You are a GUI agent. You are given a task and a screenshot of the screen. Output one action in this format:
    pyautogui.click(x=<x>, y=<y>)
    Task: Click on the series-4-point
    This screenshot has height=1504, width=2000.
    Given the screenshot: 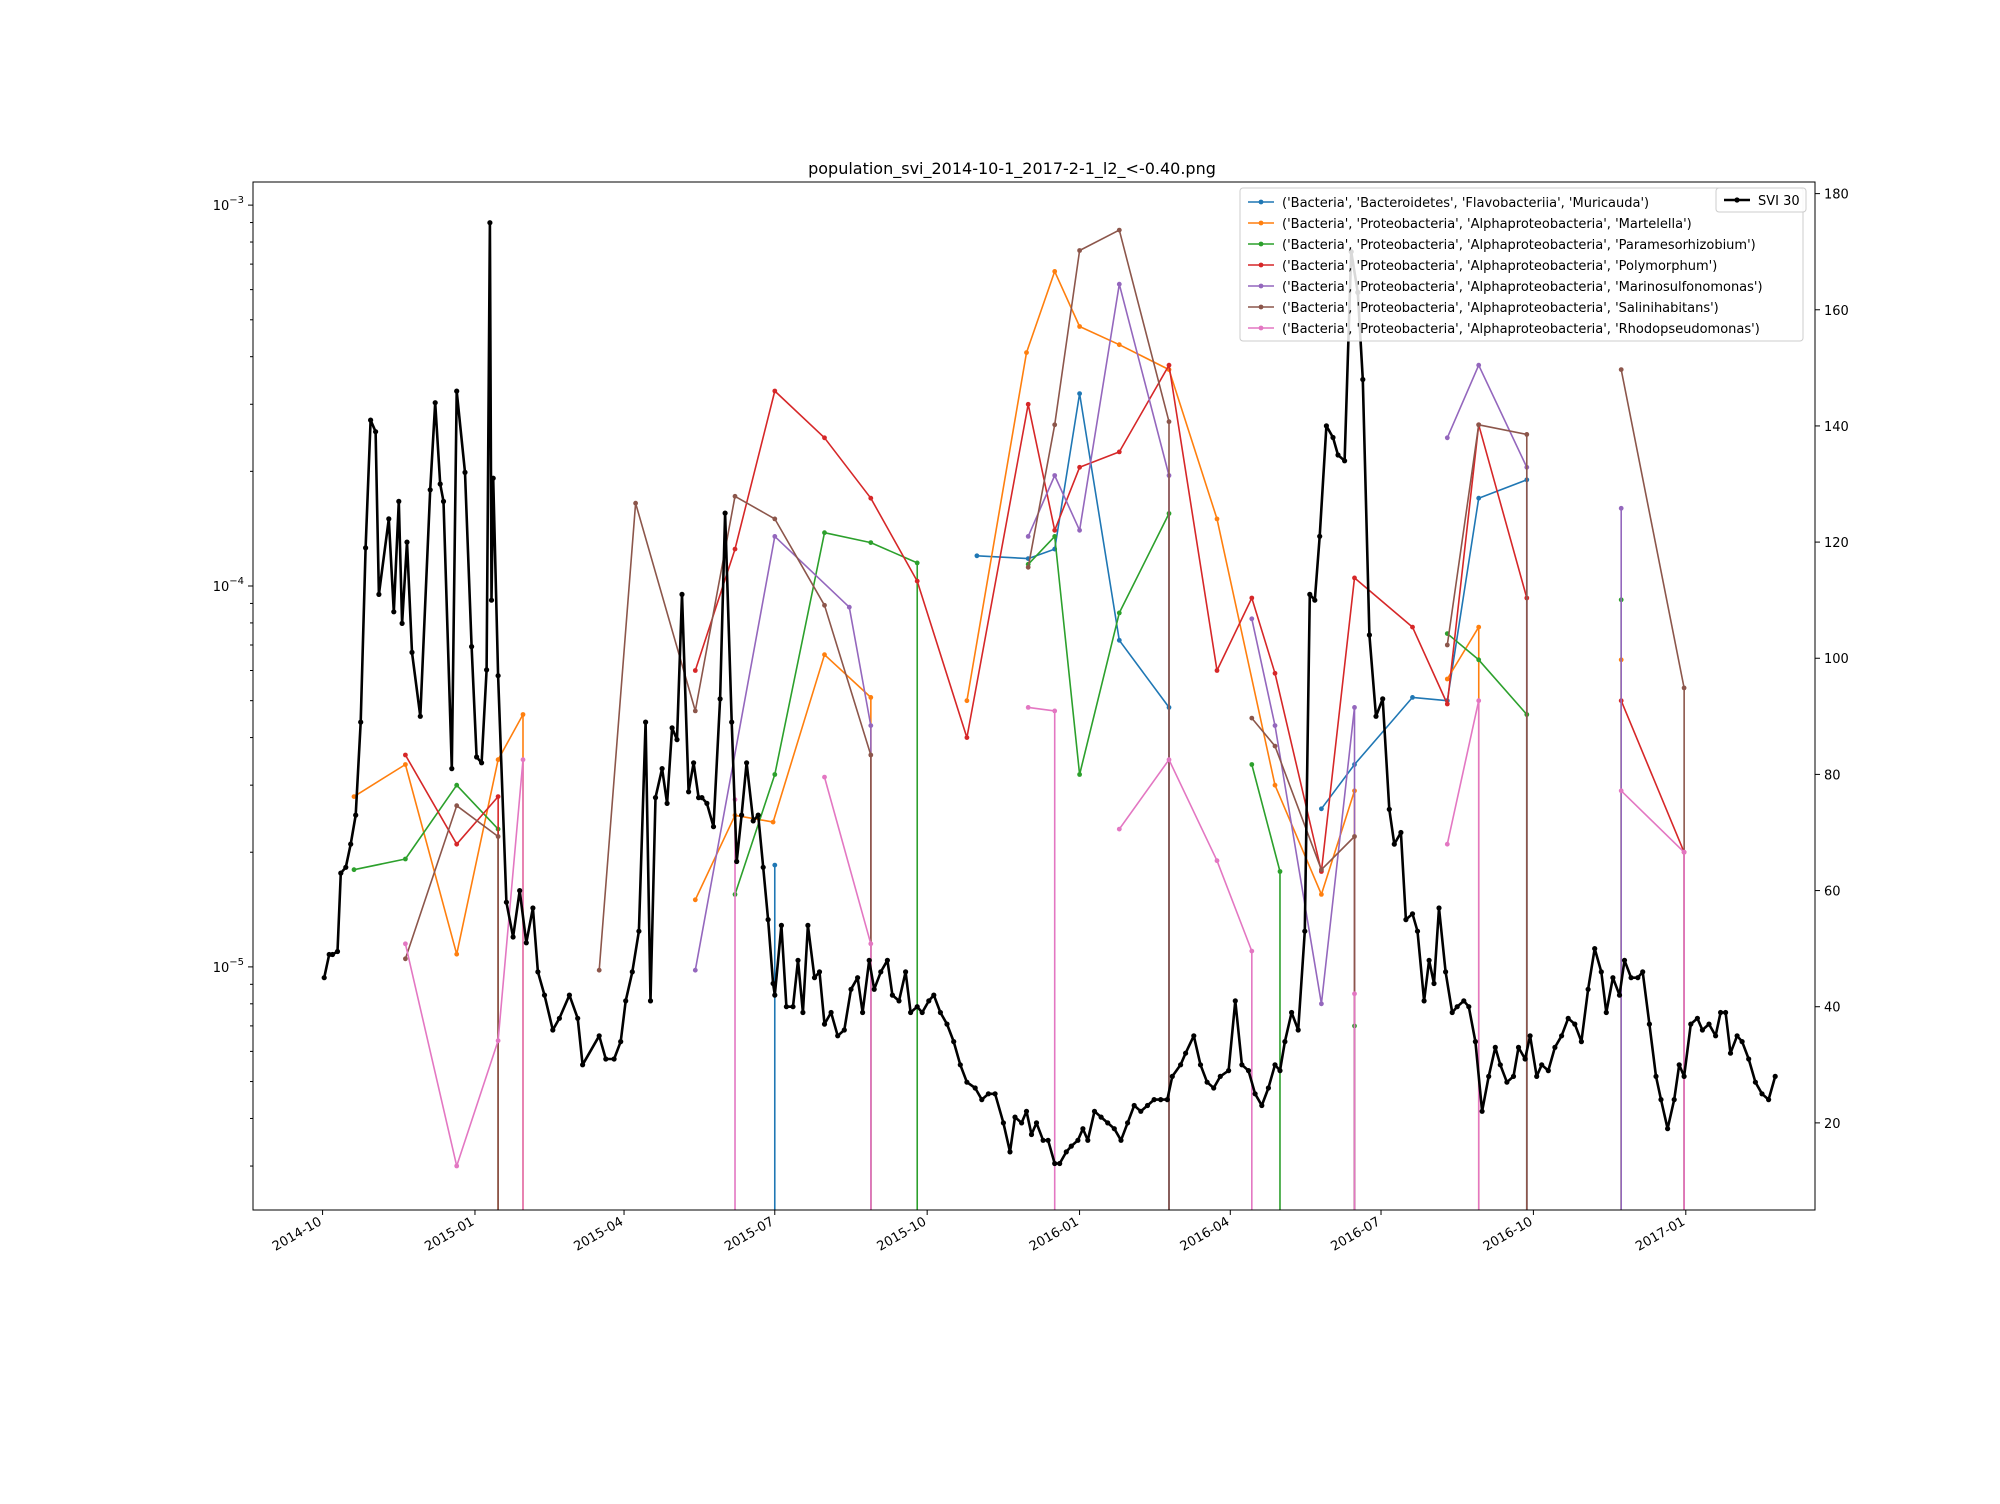 What is the action you would take?
    pyautogui.click(x=1119, y=284)
    